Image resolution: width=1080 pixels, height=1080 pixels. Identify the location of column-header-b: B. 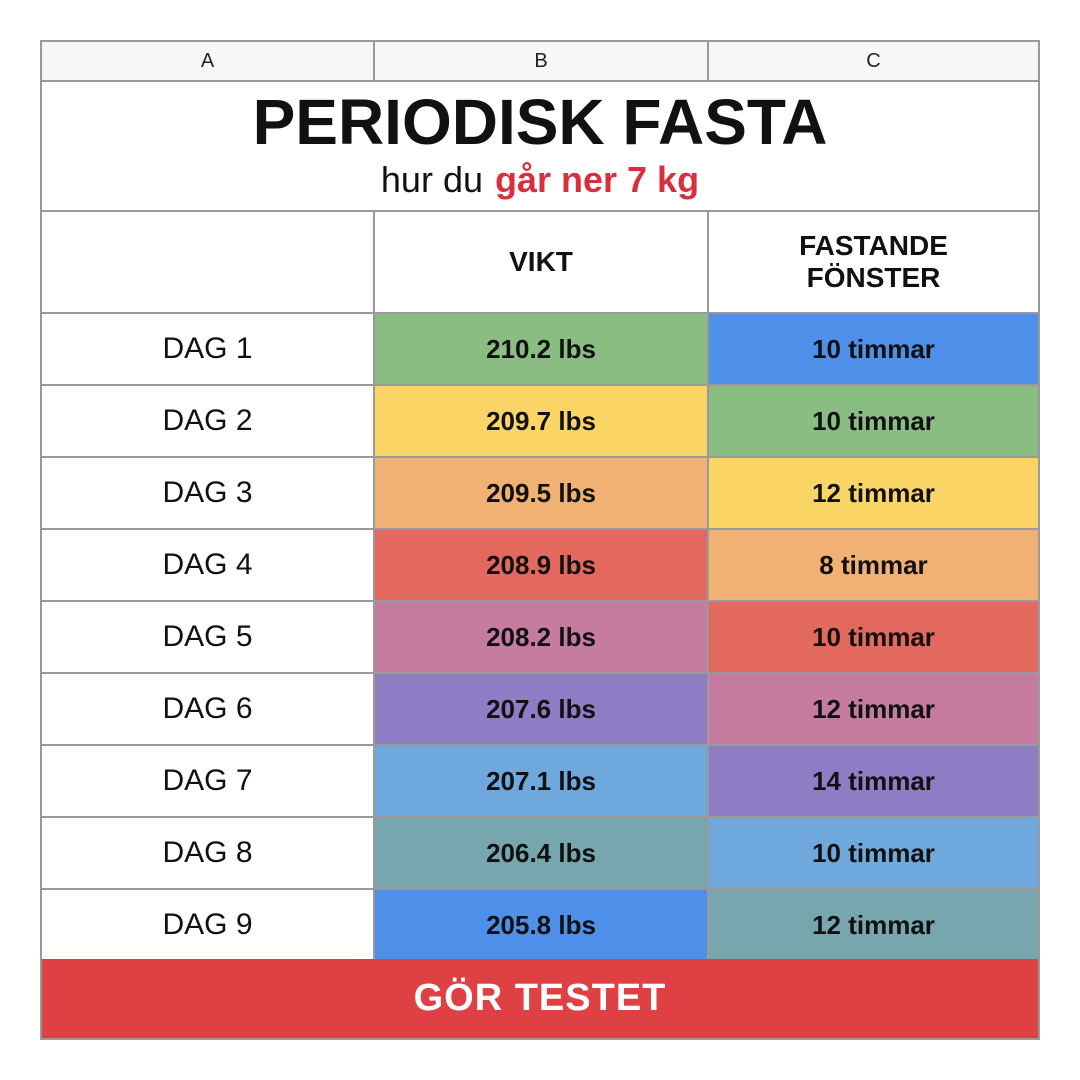
(542, 62).